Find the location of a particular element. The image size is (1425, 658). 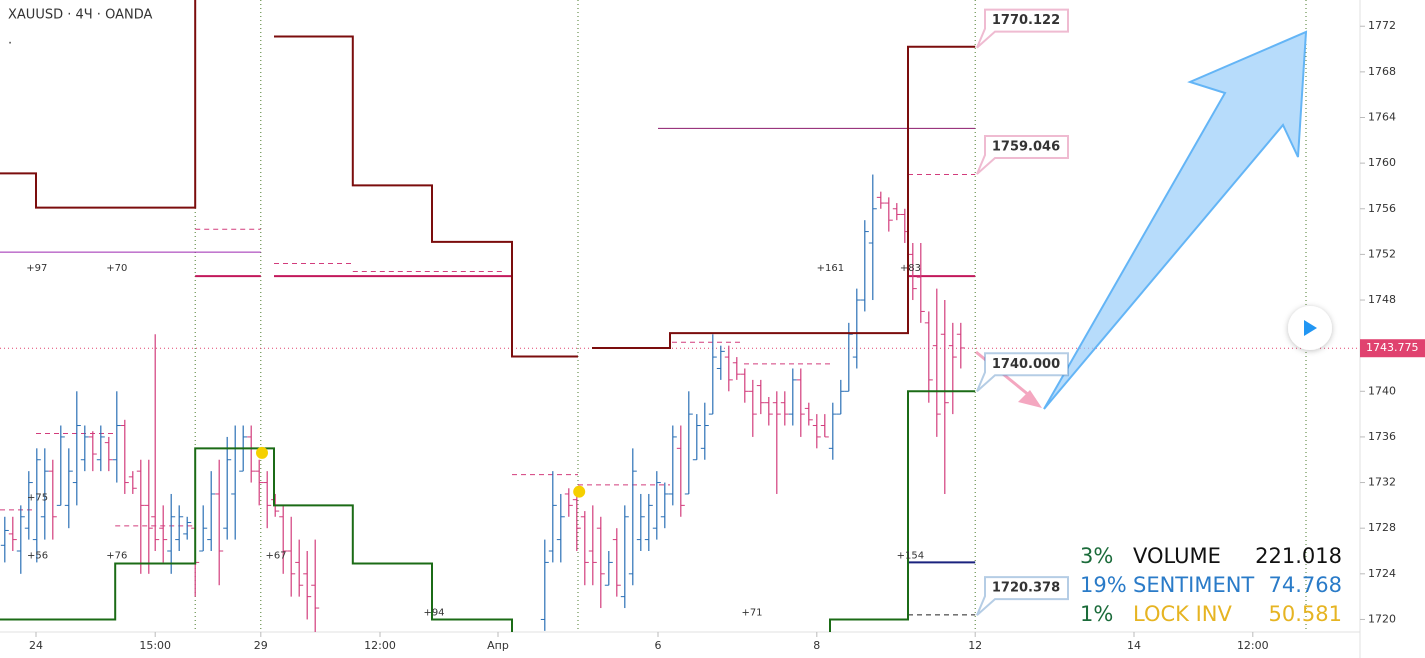

callout-label: 1759.046 is located at coordinates (1026, 147).